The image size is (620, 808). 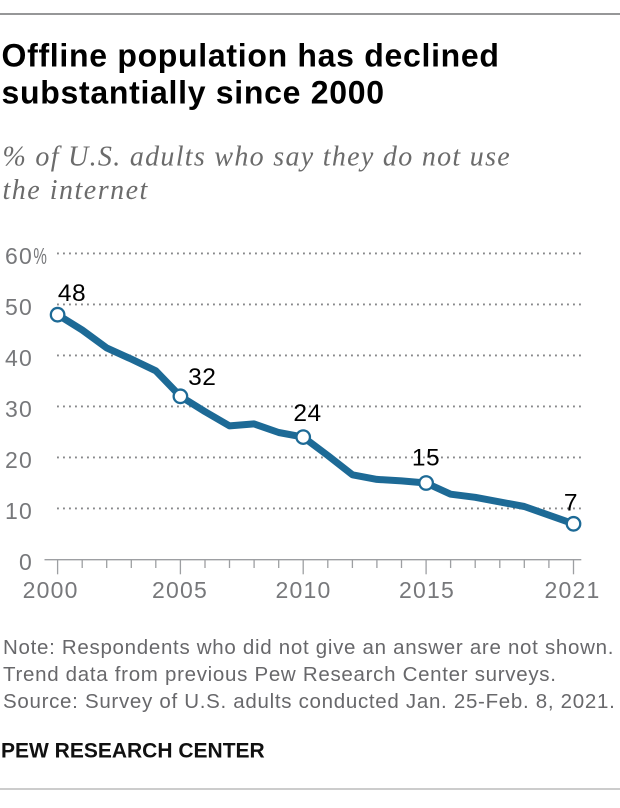 I want to click on svg-text:% of U.S. adults who say they: % of U.S. adults who say they do not use, so click(x=257, y=157).